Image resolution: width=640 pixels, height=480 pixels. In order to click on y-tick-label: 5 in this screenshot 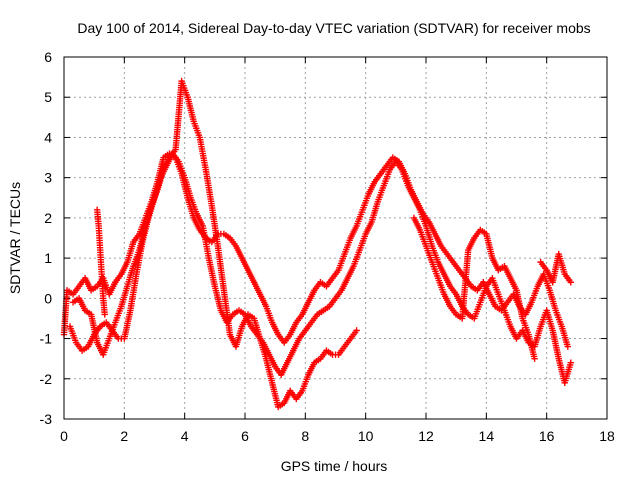, I will do `click(48, 97)`.